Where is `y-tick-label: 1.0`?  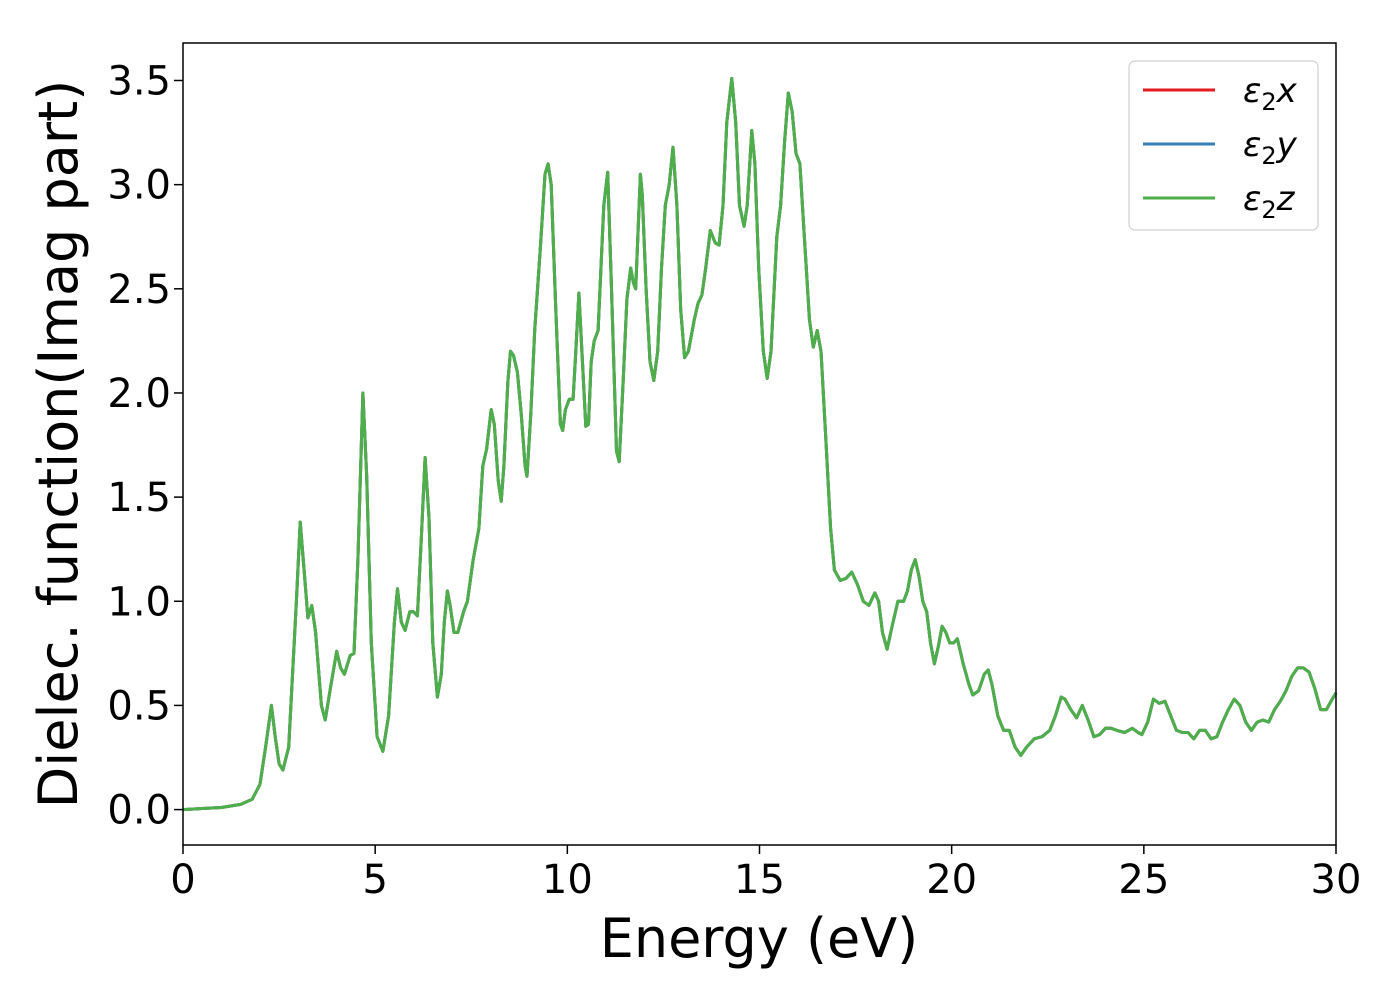
y-tick-label: 1.0 is located at coordinates (139, 602).